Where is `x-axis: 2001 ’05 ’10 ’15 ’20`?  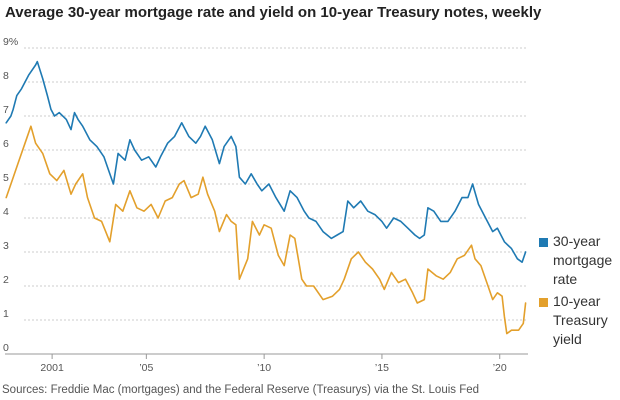 x-axis: 2001 ’05 ’10 ’15 ’20 is located at coordinates (273, 364).